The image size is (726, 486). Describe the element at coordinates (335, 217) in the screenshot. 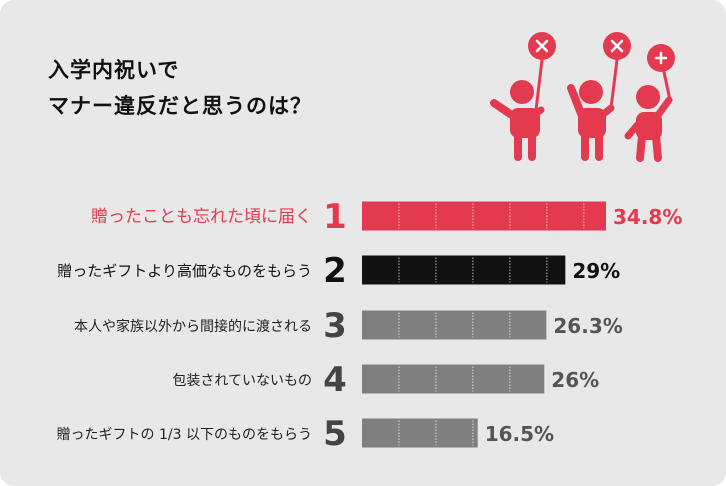

I see `rank-number-1: 1` at that location.